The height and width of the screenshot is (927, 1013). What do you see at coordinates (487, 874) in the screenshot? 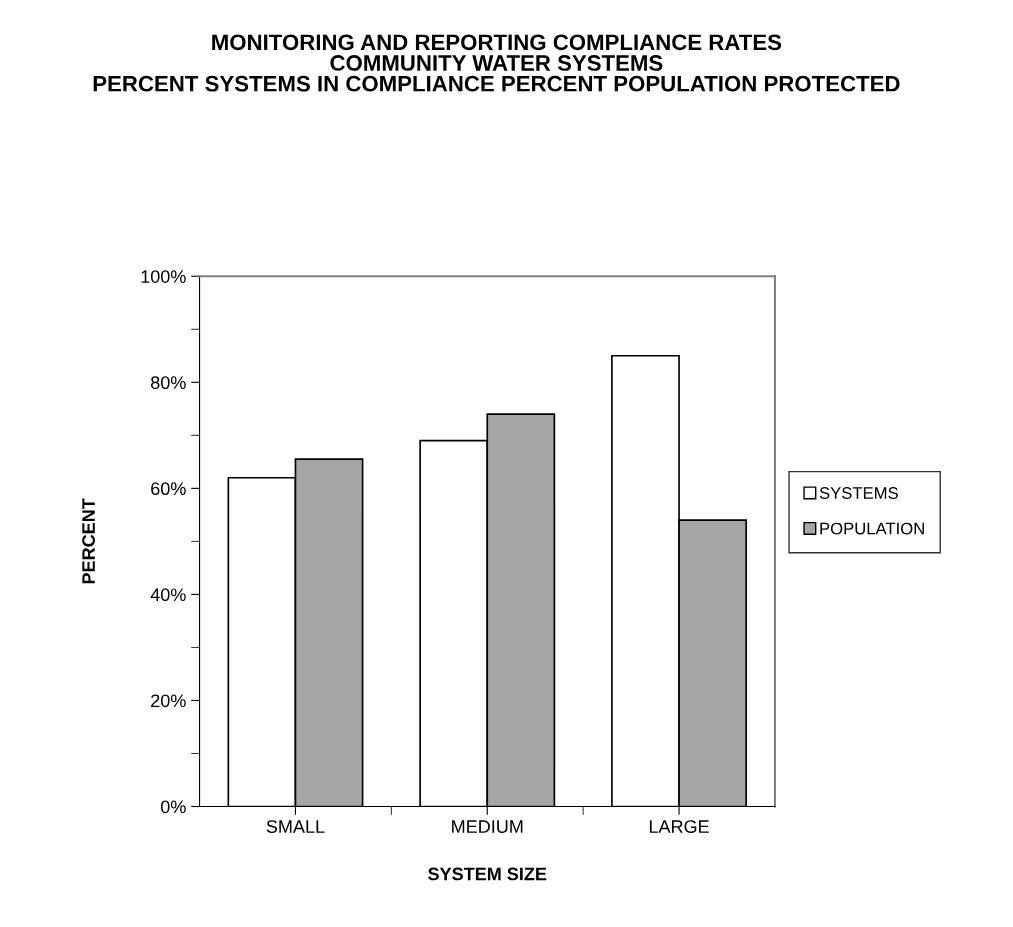
I see `x-axis-title: SYSTEM SIZE` at bounding box center [487, 874].